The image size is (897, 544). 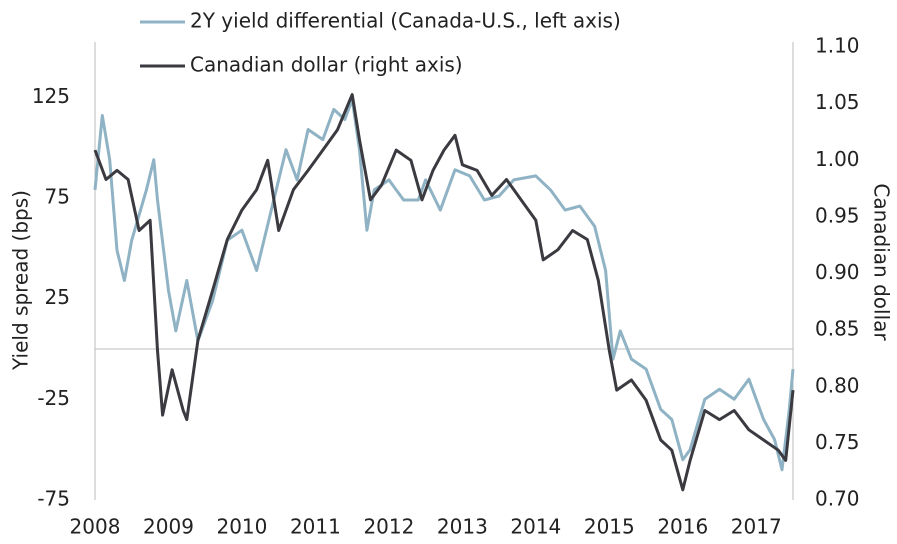 I want to click on y-tick-label: 25, so click(x=57, y=297).